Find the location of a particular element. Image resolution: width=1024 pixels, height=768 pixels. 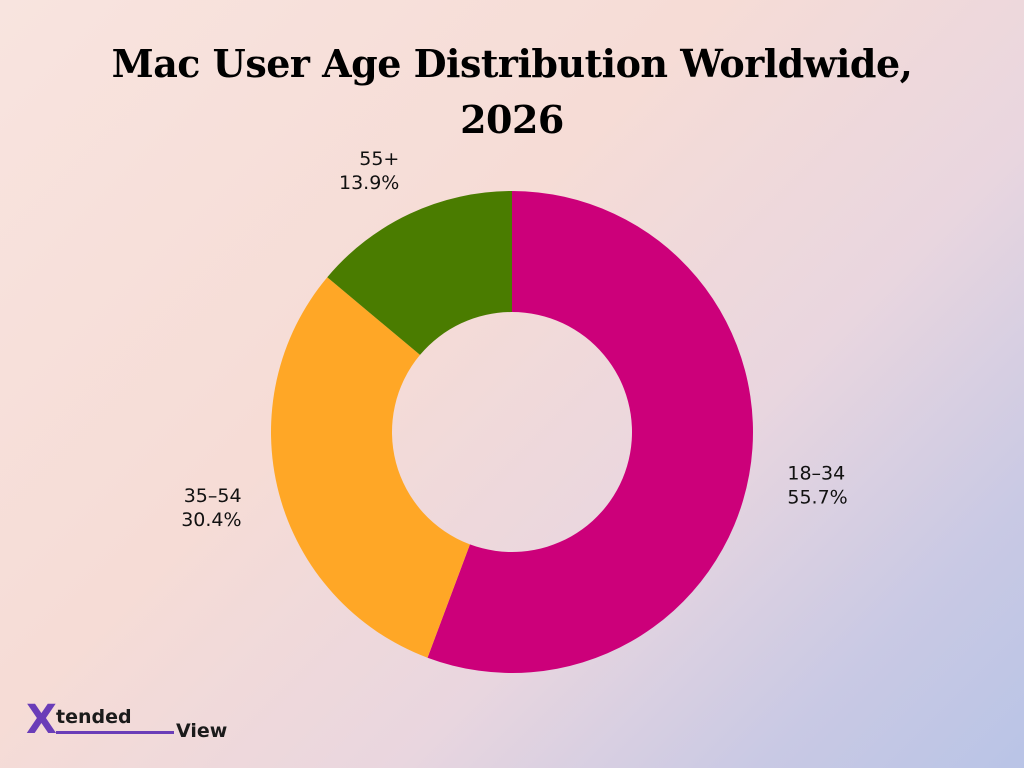

chart-title-line-2: 2026 is located at coordinates (512, 119).